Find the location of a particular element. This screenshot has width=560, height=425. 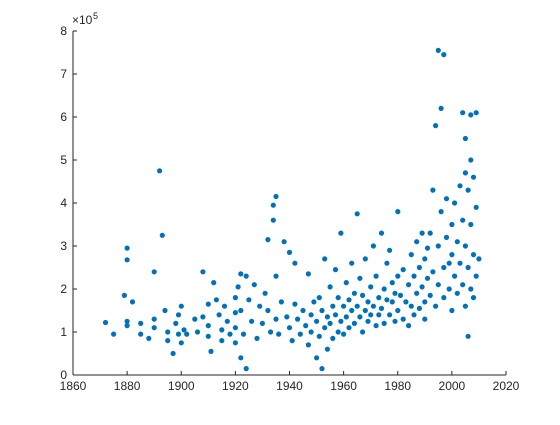

x-tick-label: 1920 is located at coordinates (235, 386).